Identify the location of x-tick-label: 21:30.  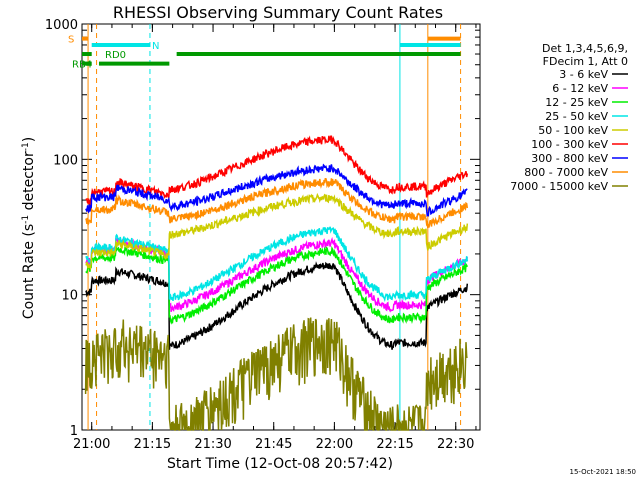
(212, 444).